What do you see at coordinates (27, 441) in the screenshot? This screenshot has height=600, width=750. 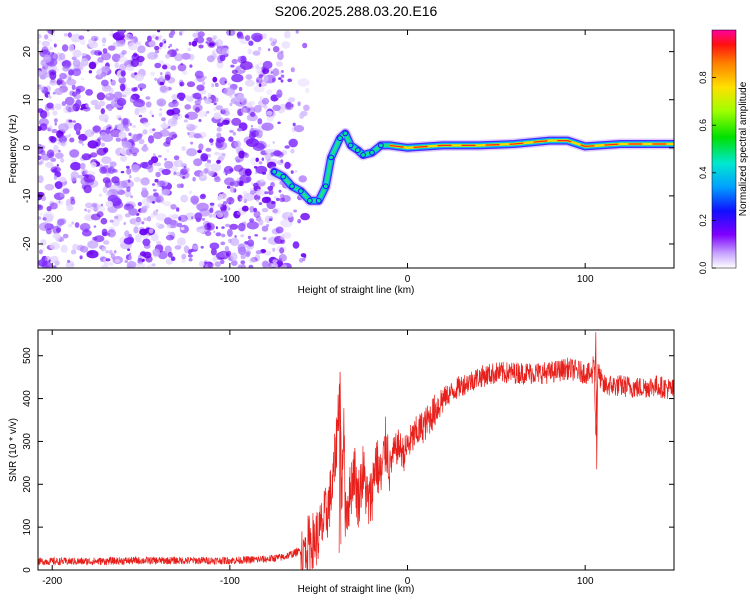 I see `y-tick-label: 300` at bounding box center [27, 441].